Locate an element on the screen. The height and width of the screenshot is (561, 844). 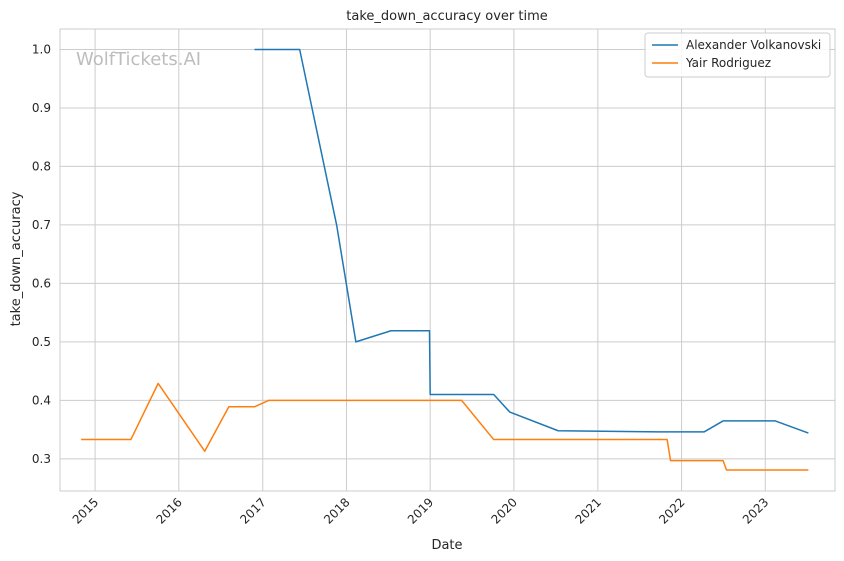
x-tick-label: 2020 is located at coordinates (504, 510).